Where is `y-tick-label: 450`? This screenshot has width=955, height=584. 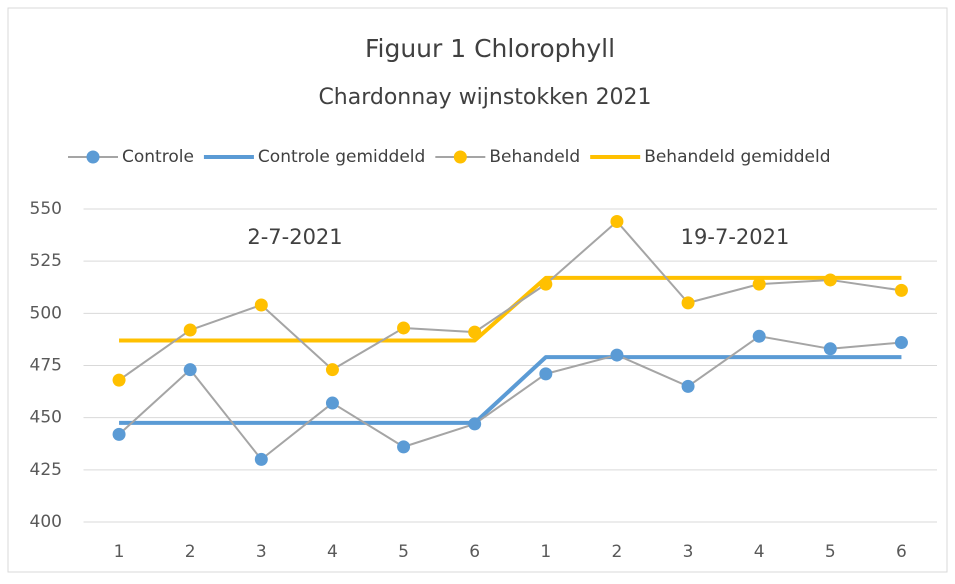
y-tick-label: 450 is located at coordinates (46, 418).